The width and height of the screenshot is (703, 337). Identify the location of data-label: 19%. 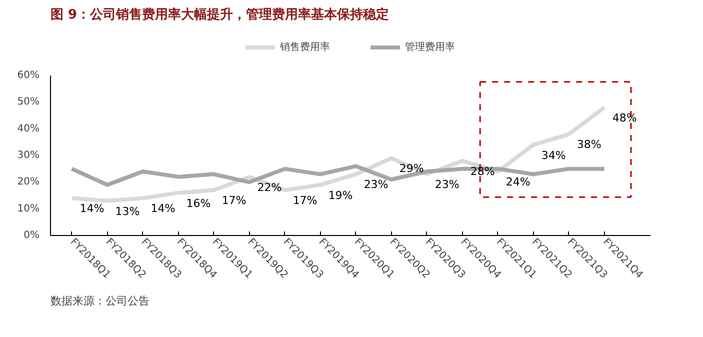
(340, 195).